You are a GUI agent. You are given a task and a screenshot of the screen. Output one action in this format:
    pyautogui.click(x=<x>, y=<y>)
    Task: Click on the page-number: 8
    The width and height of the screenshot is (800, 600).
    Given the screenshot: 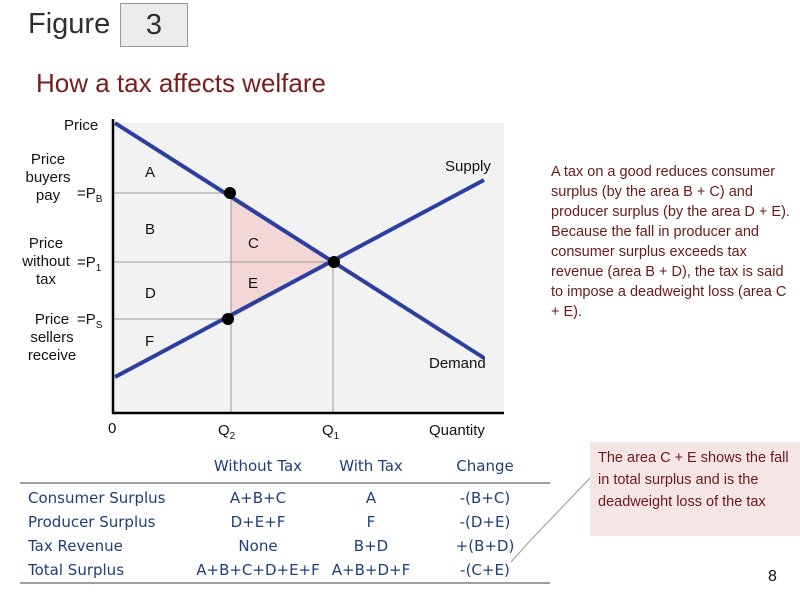 What is the action you would take?
    pyautogui.click(x=772, y=576)
    